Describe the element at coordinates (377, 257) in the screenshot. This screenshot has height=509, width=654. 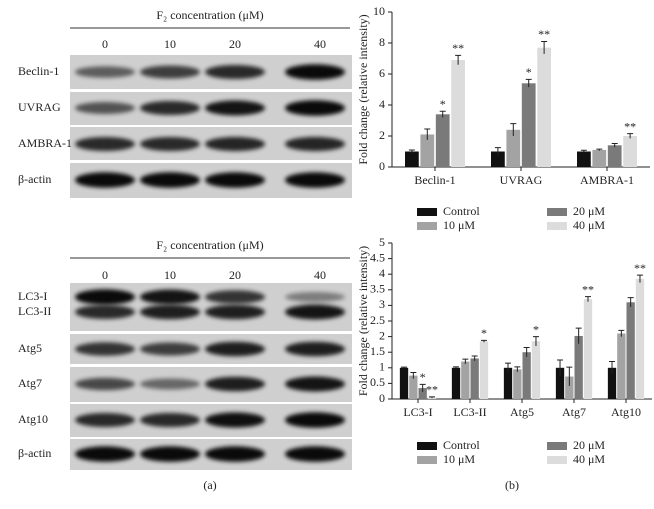
I see `y-tick-label: 4.5` at that location.